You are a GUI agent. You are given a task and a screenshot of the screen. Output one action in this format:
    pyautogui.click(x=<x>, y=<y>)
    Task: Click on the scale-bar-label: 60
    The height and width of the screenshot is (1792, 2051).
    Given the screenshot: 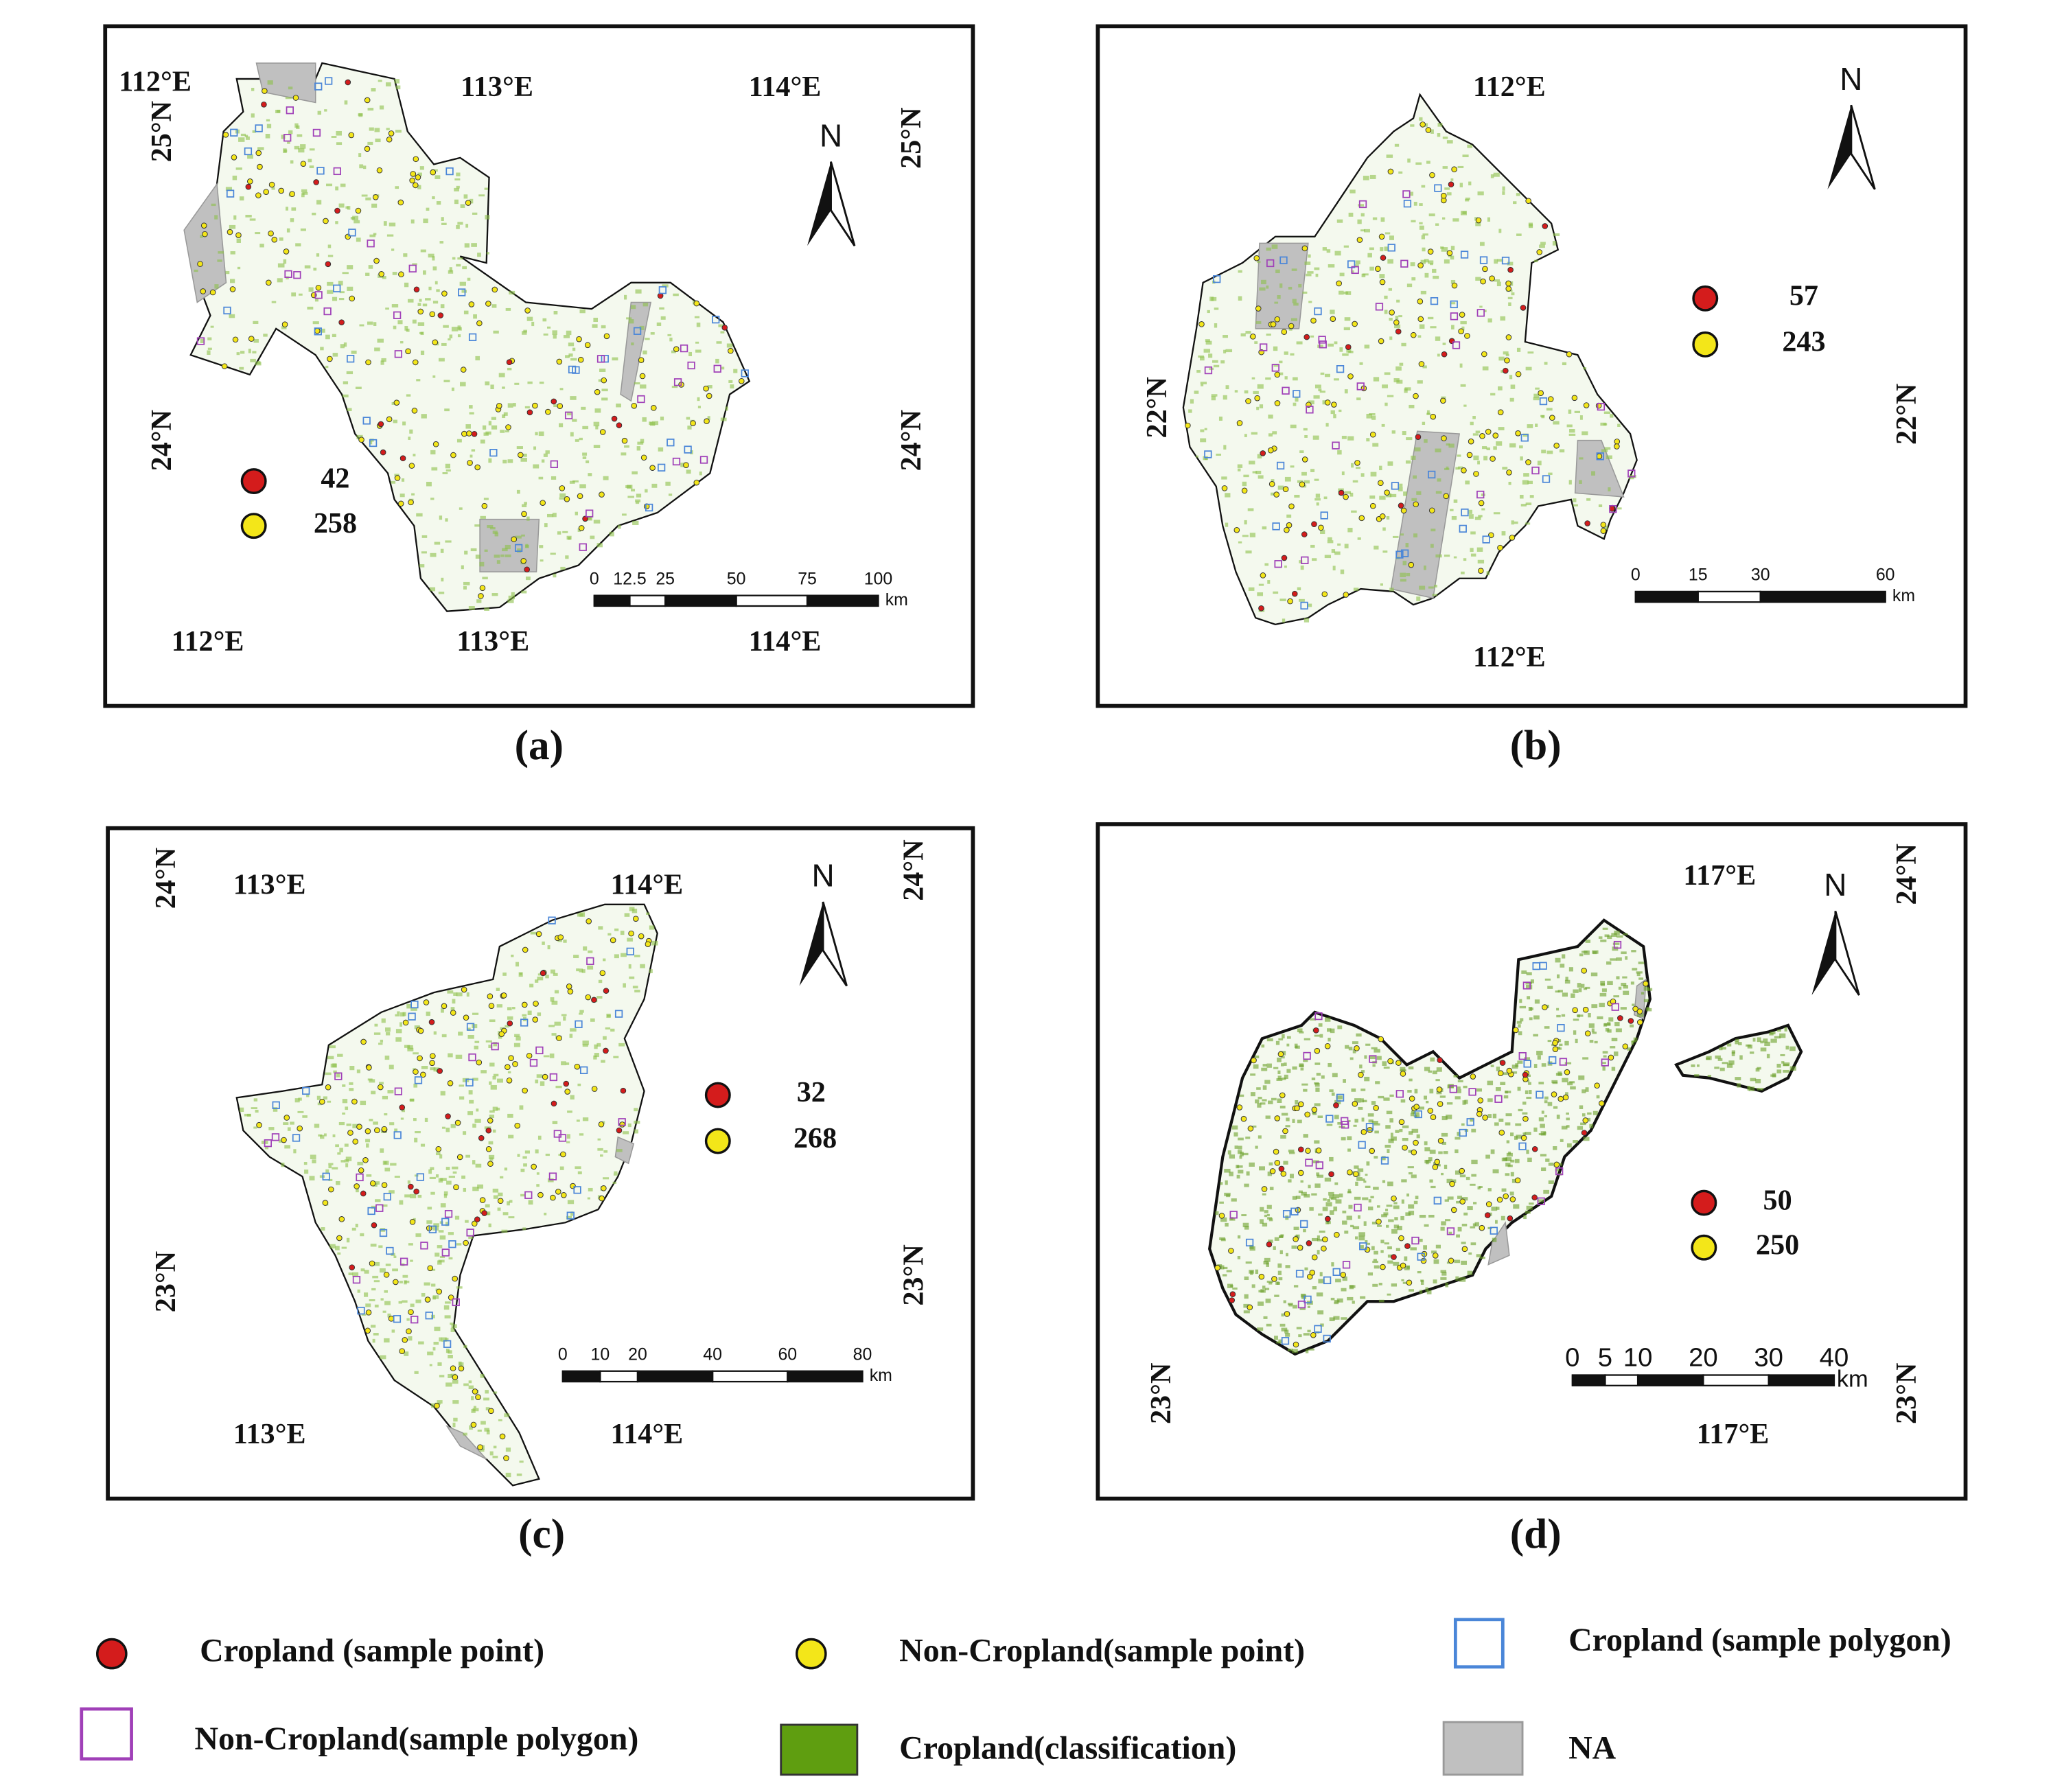 What is the action you would take?
    pyautogui.click(x=787, y=1354)
    